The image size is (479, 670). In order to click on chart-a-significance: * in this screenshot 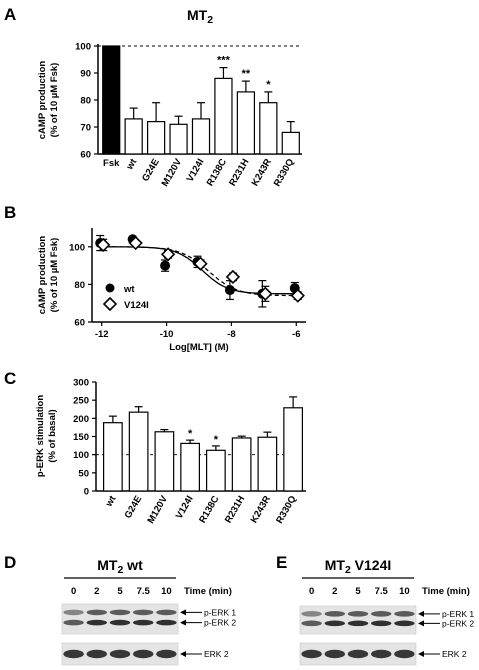, I will do `click(268, 85)`.